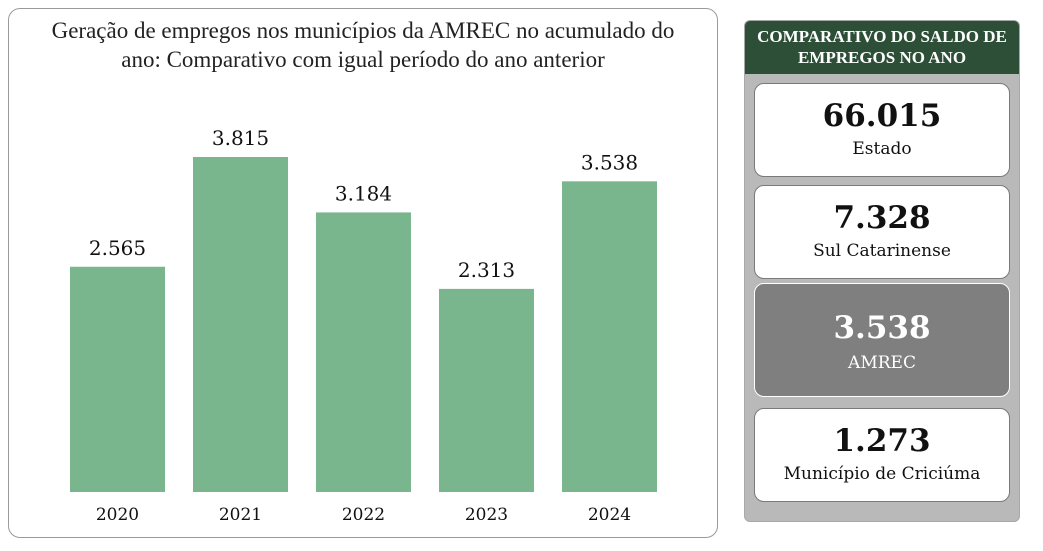  I want to click on x-tick-2024: 2024, so click(609, 515).